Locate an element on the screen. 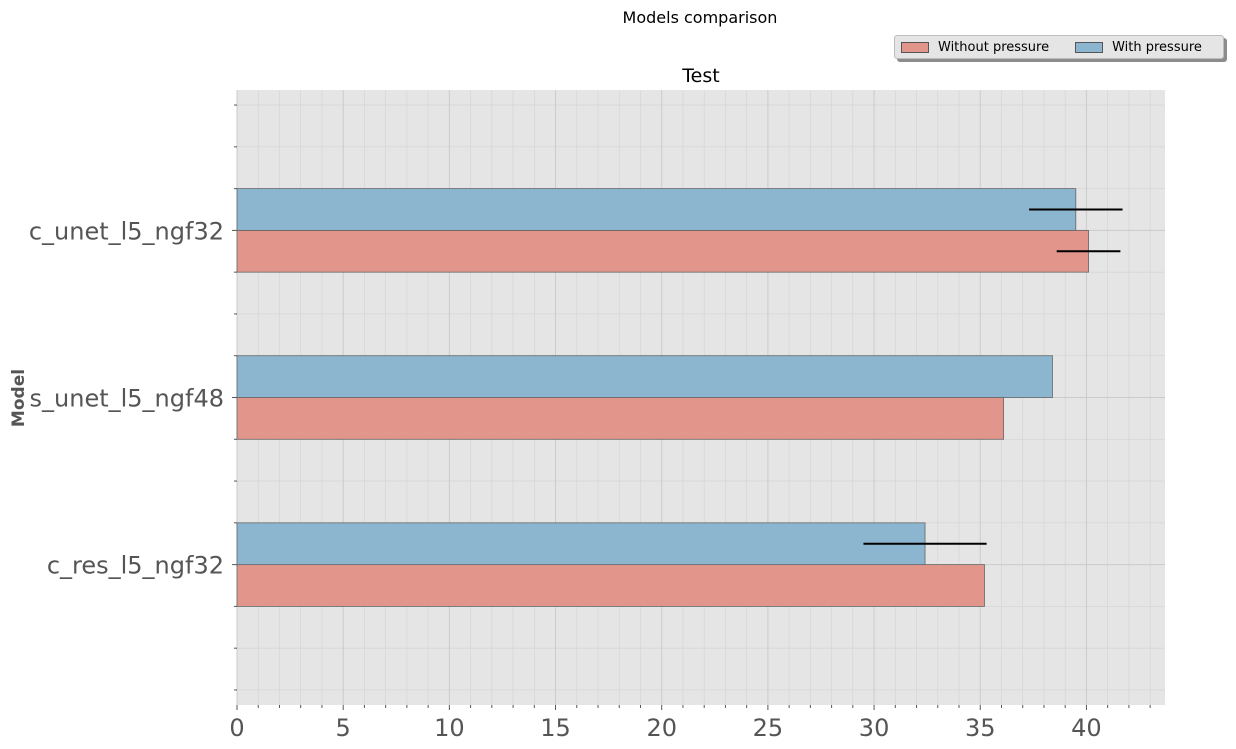 The height and width of the screenshot is (749, 1236). chart-title: Test is located at coordinates (700, 76).